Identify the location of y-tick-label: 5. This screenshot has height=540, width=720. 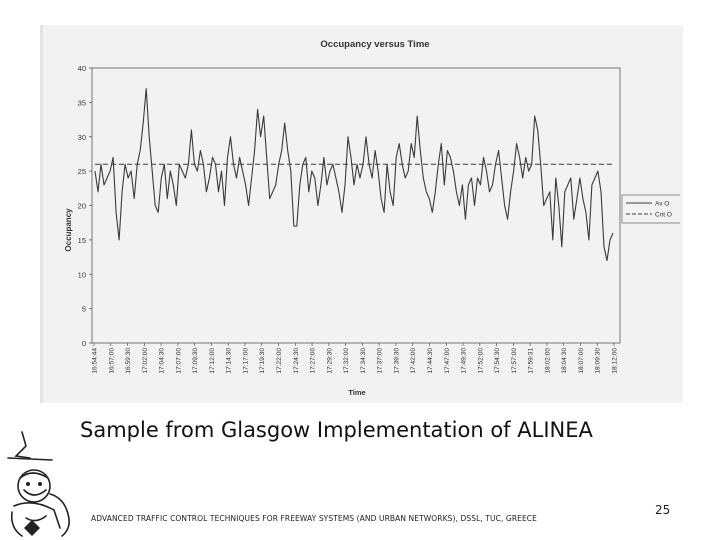
(84, 309).